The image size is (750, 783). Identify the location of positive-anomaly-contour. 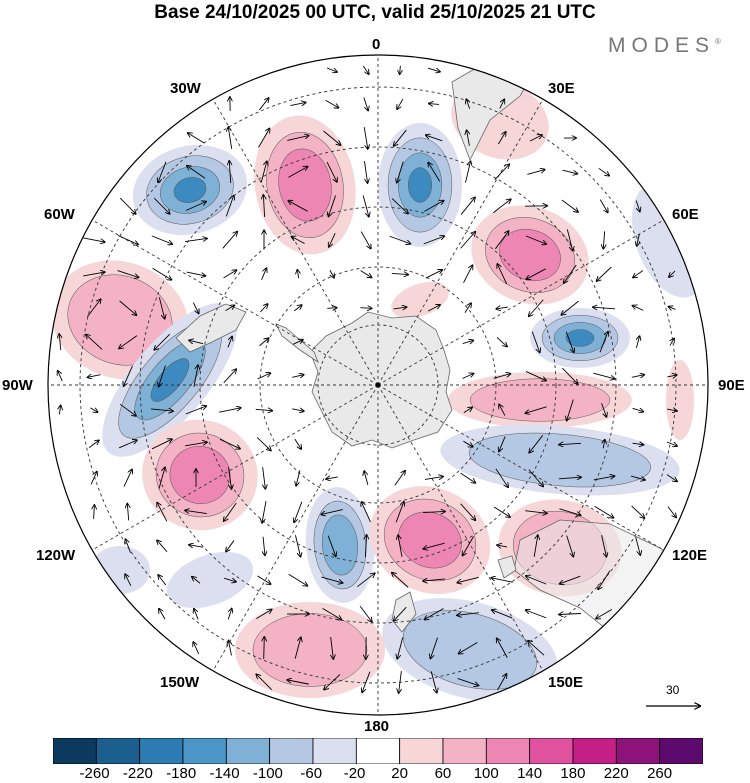
(430, 540).